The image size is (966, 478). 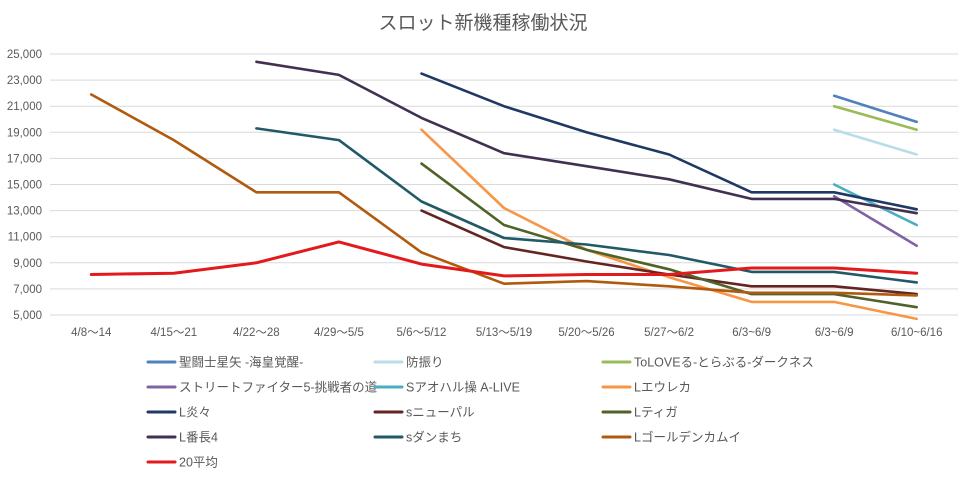 What do you see at coordinates (91, 333) in the screenshot?
I see `x-tick-label: 4/8～14` at bounding box center [91, 333].